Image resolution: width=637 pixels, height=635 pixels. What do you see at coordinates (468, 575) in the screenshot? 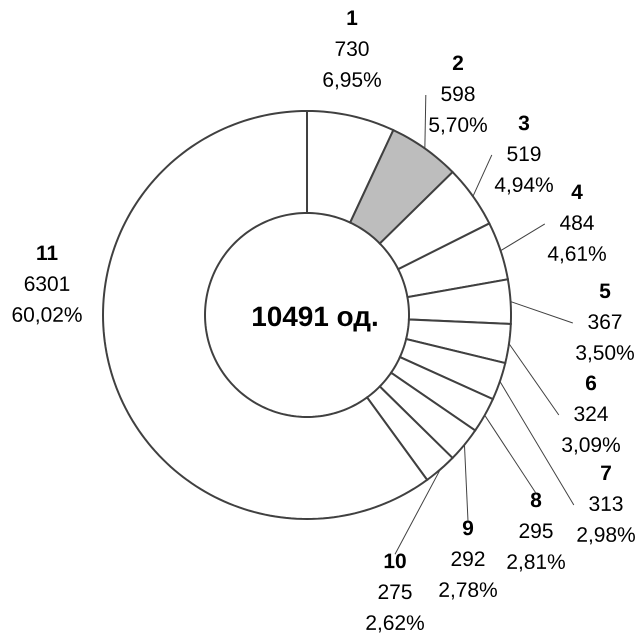
I see `data-label: 292 2,78%` at bounding box center [468, 575].